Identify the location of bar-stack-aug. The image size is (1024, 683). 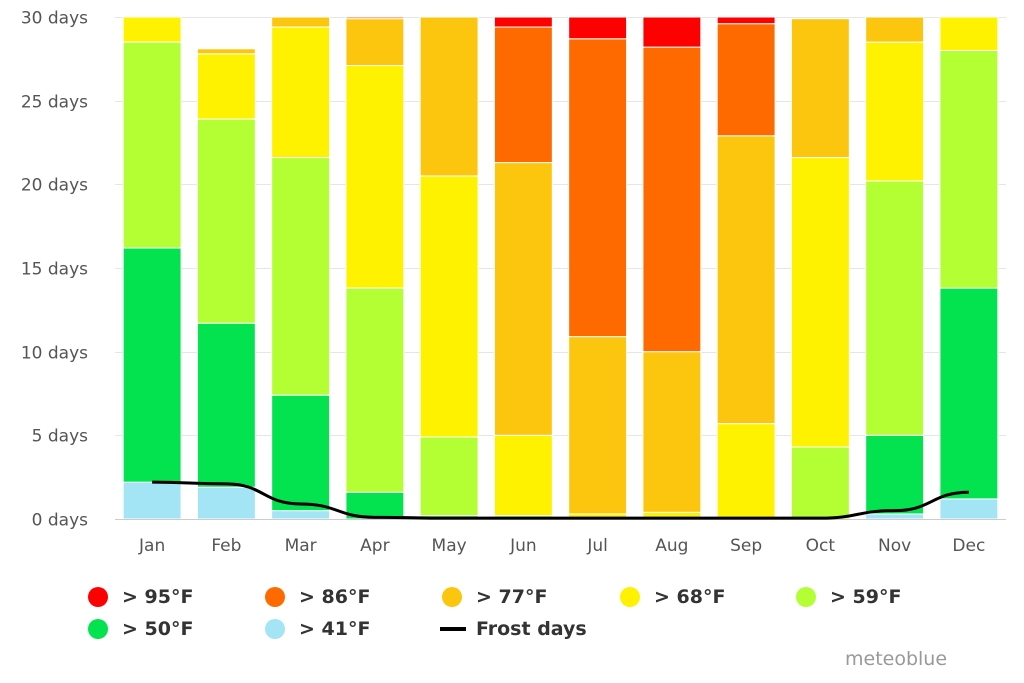
(672, 268).